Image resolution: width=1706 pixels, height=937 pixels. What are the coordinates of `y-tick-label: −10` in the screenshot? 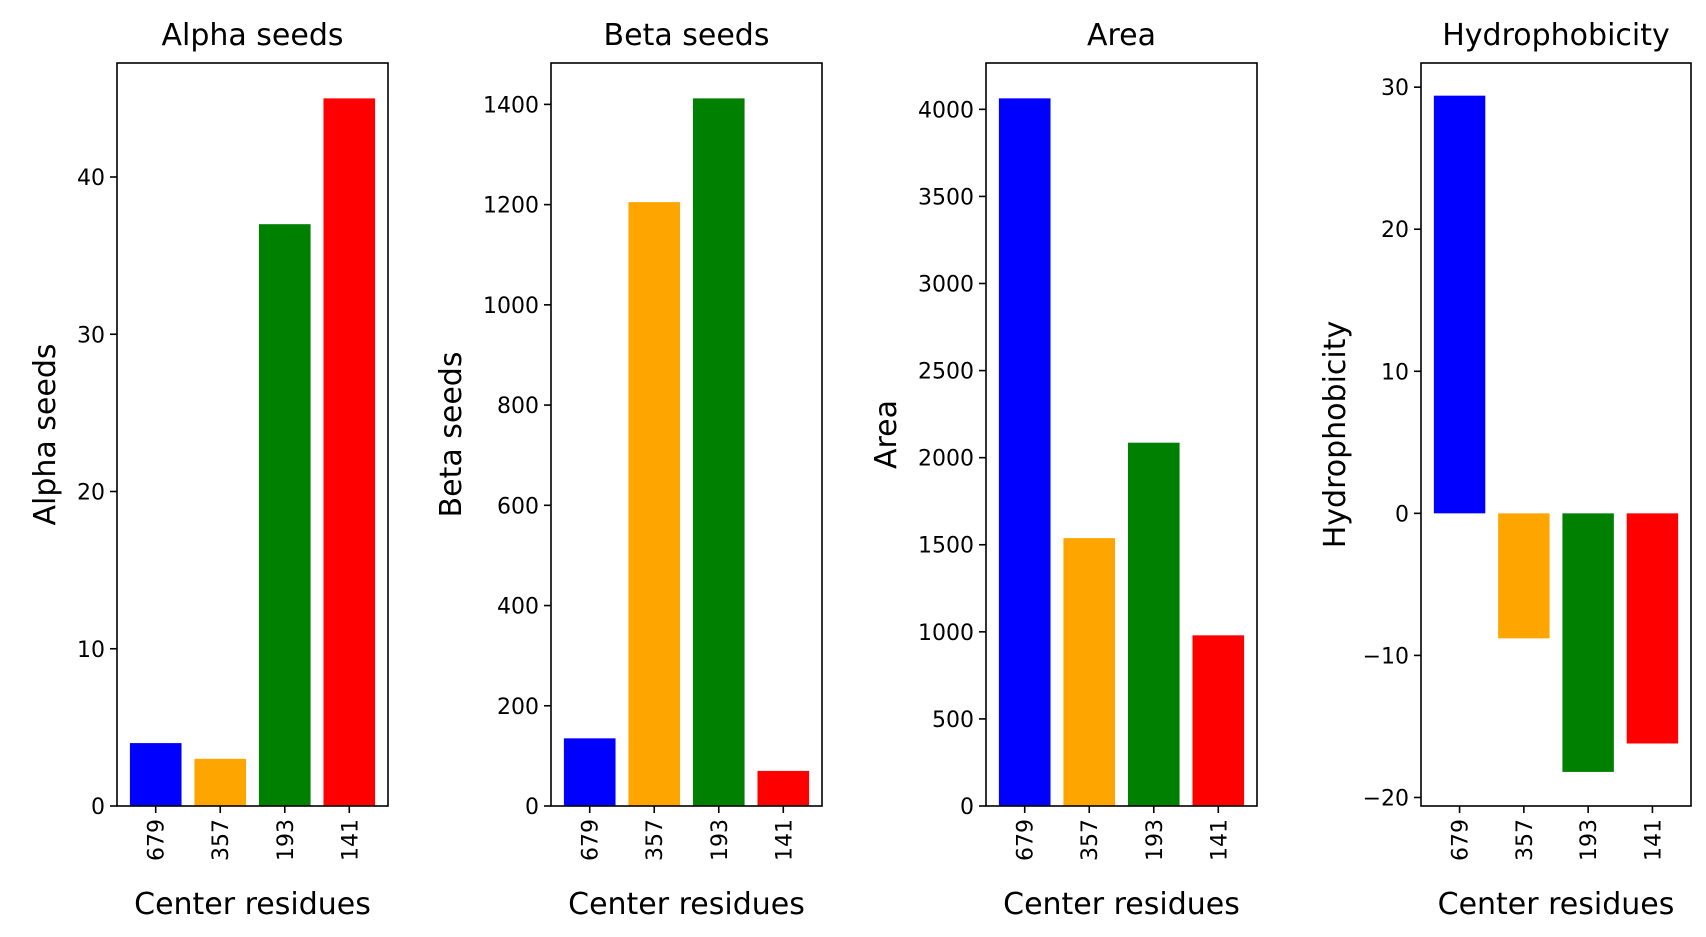 It's located at (1386, 656).